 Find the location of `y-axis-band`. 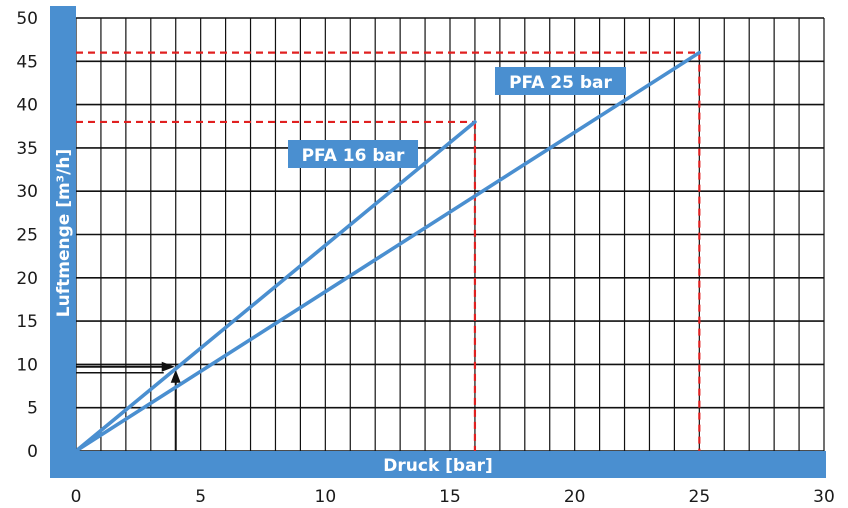

y-axis-band is located at coordinates (63, 242).